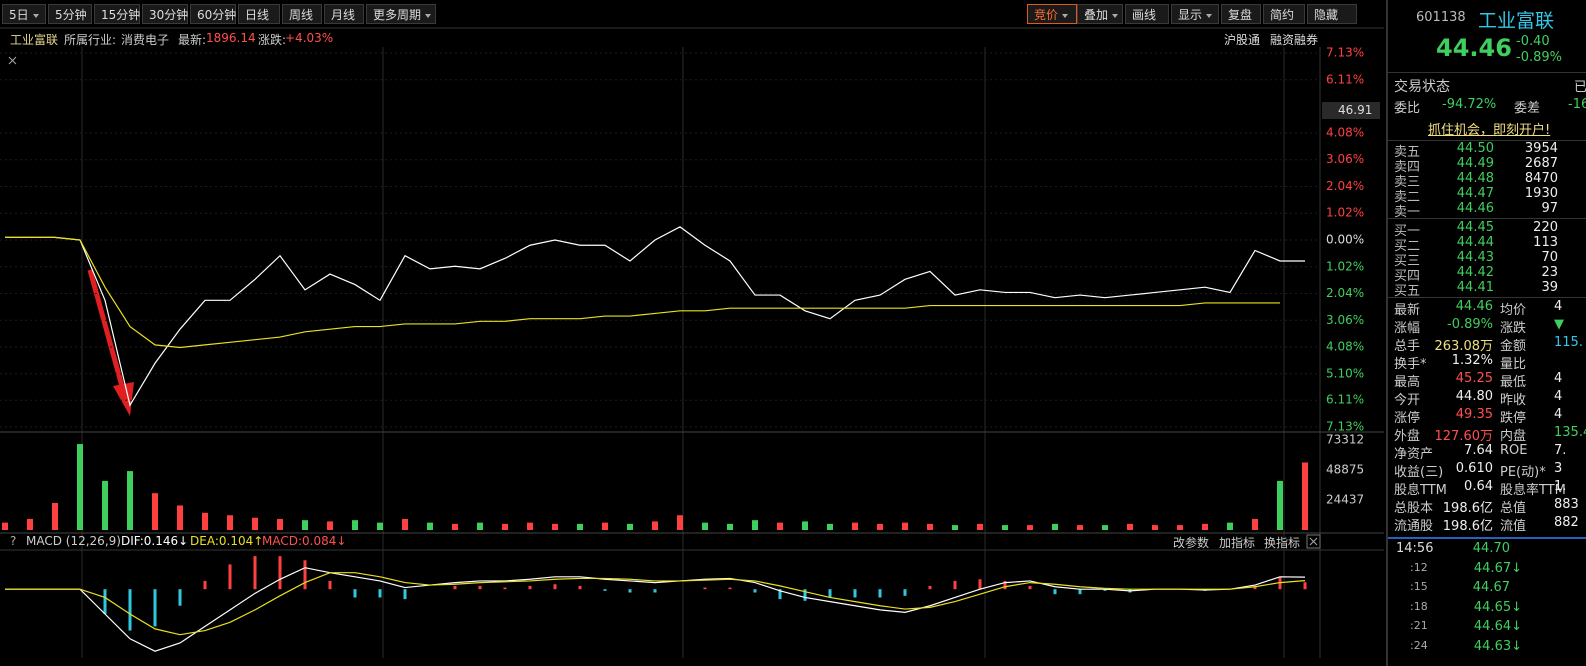 This screenshot has width=1586, height=666. Describe the element at coordinates (344, 14) in the screenshot. I see `toolbar-button: 月线` at that location.